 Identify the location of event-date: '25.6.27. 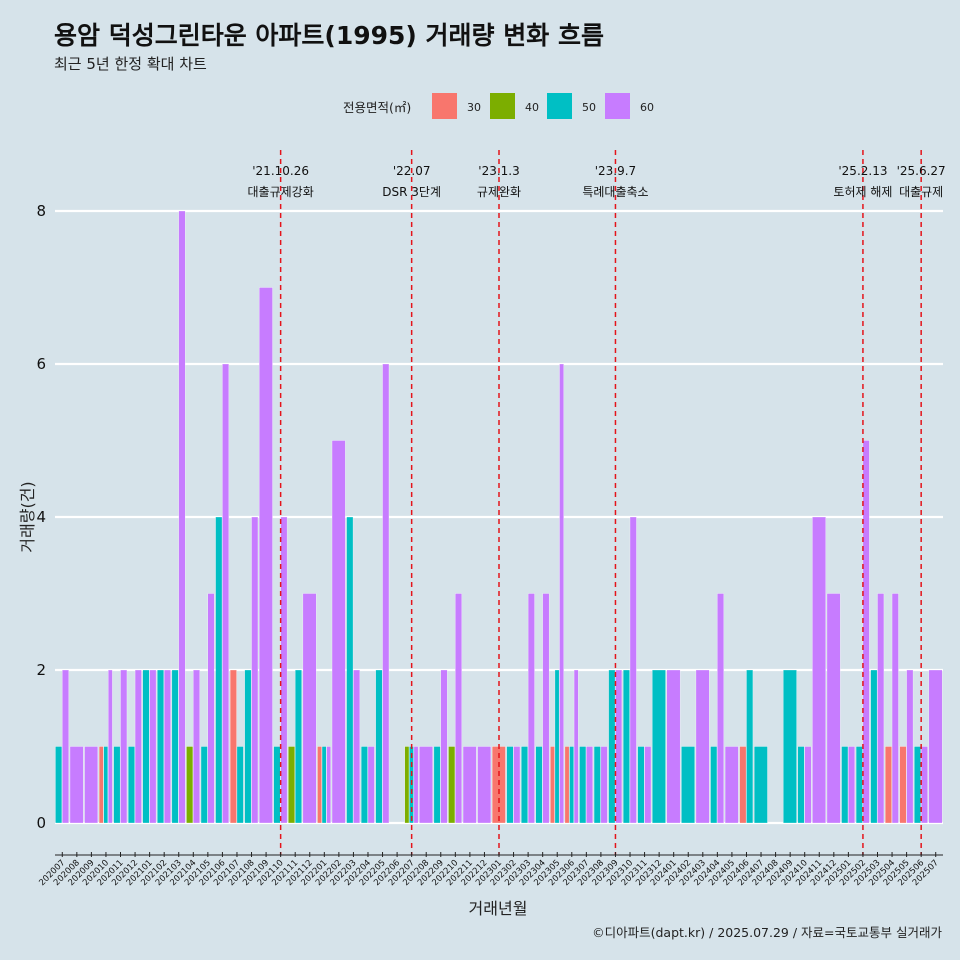
(921, 171).